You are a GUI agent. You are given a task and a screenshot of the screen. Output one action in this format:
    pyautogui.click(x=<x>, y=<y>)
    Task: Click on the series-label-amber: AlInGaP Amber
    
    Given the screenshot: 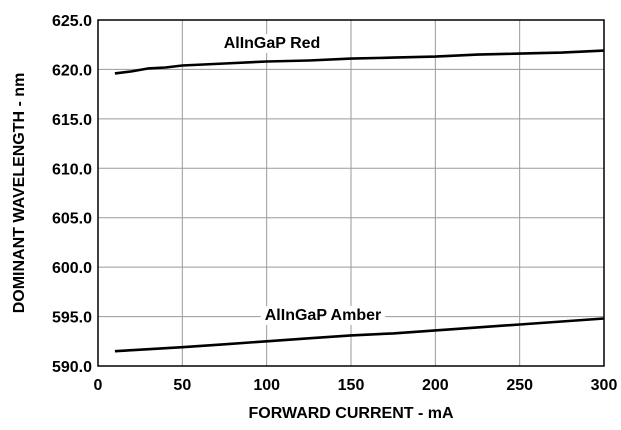 What is the action you would take?
    pyautogui.click(x=323, y=315)
    